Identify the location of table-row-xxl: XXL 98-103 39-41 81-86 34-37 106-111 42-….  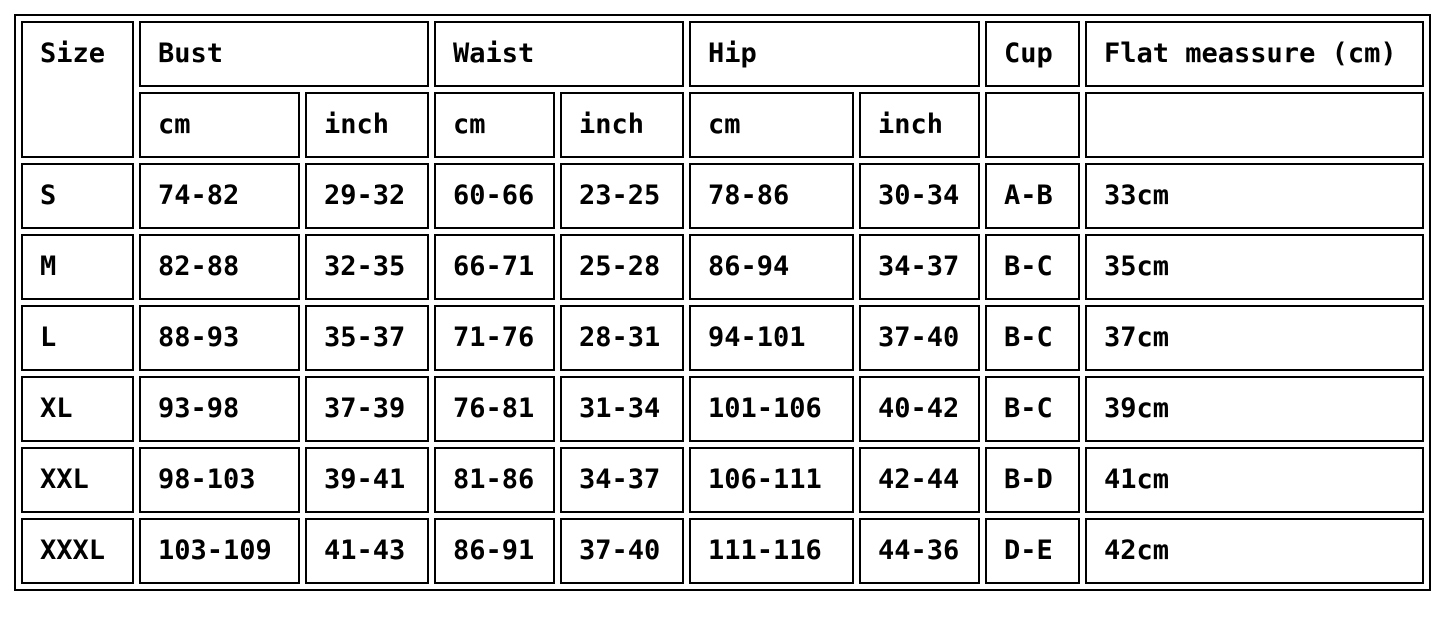
(722, 480).